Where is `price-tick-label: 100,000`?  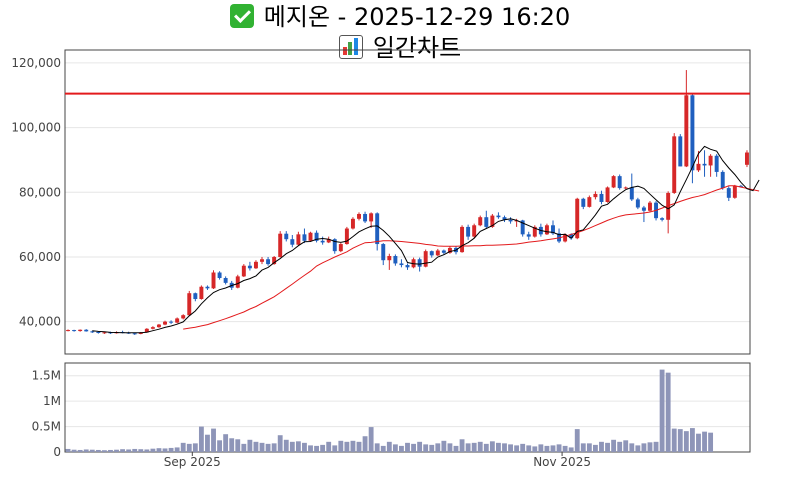
price-tick-label: 100,000 is located at coordinates (36, 128).